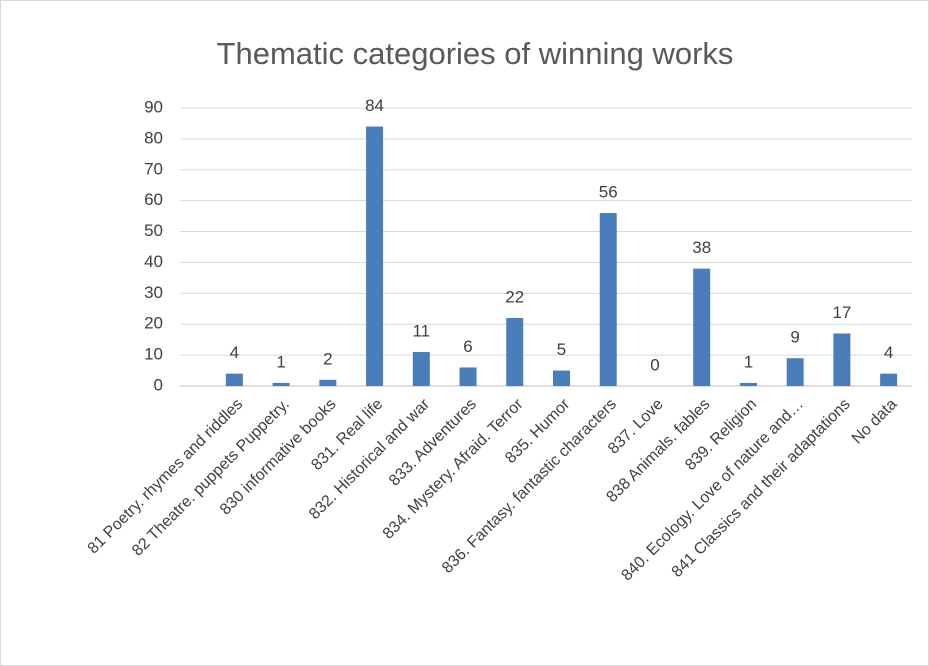 The width and height of the screenshot is (929, 666). What do you see at coordinates (153, 199) in the screenshot?
I see `y-tick-label: 60` at bounding box center [153, 199].